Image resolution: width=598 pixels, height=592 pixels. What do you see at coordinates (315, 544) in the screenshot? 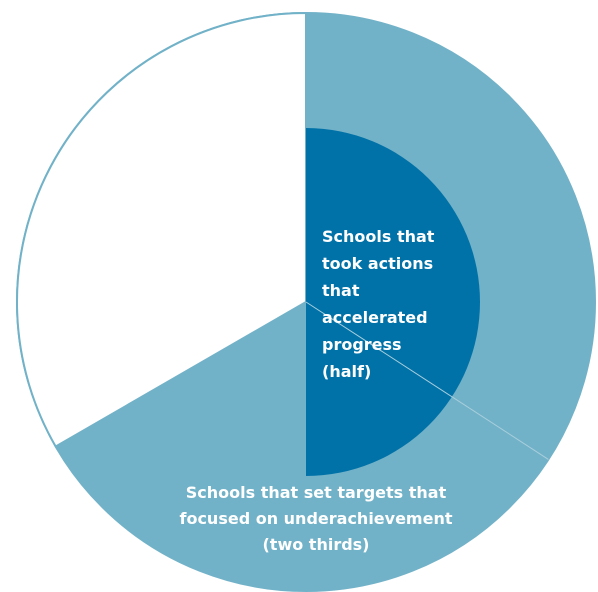
I see `label-line: (two thirds)` at bounding box center [315, 544].